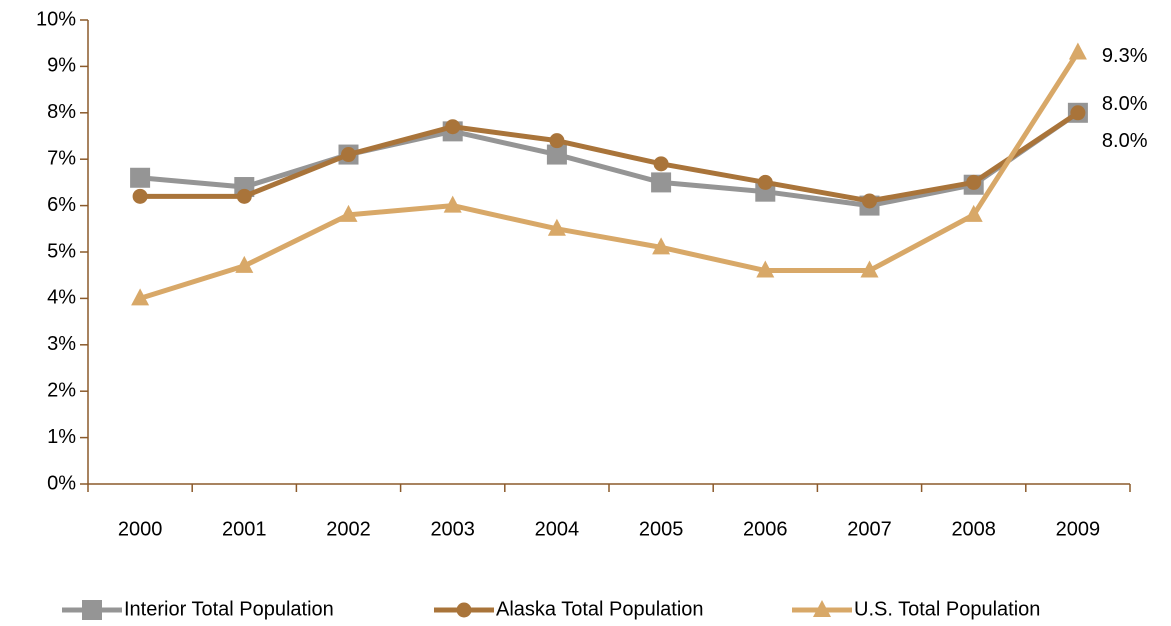 This screenshot has height=626, width=1171. I want to click on y-tick-label: 9%, so click(61, 66).